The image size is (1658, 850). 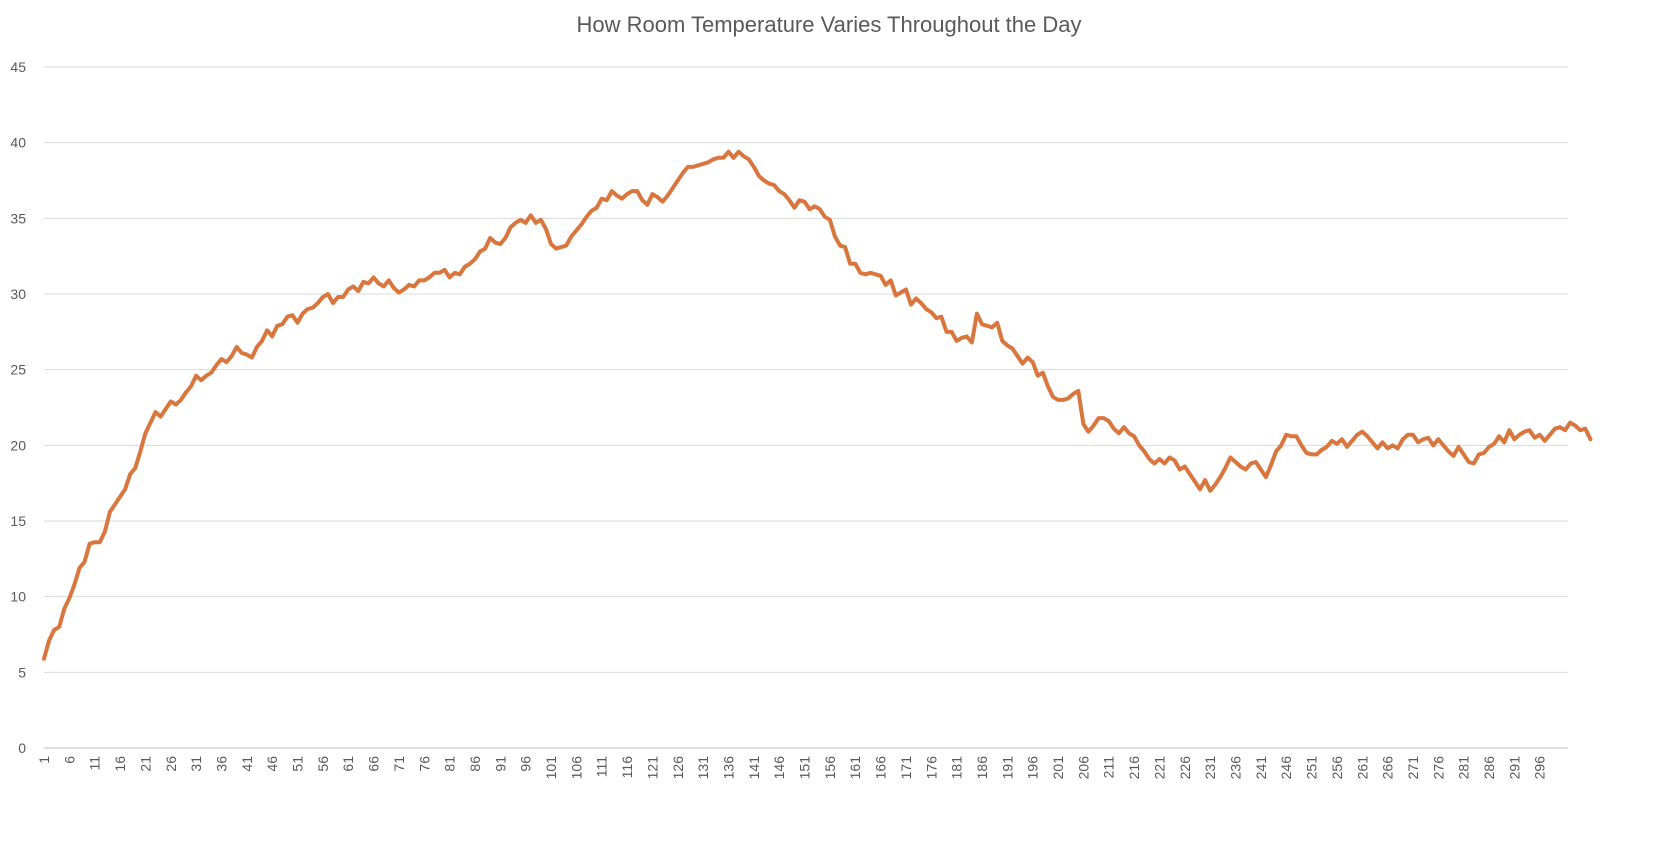 I want to click on x-tick-label: 1, so click(x=44, y=760).